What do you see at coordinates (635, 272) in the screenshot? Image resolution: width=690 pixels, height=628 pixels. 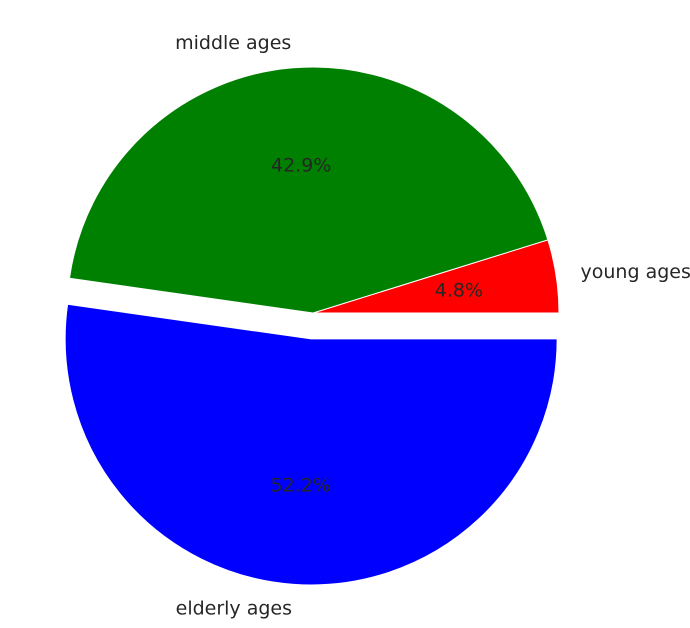 I see `pie-category-label-young-ages: young ages` at bounding box center [635, 272].